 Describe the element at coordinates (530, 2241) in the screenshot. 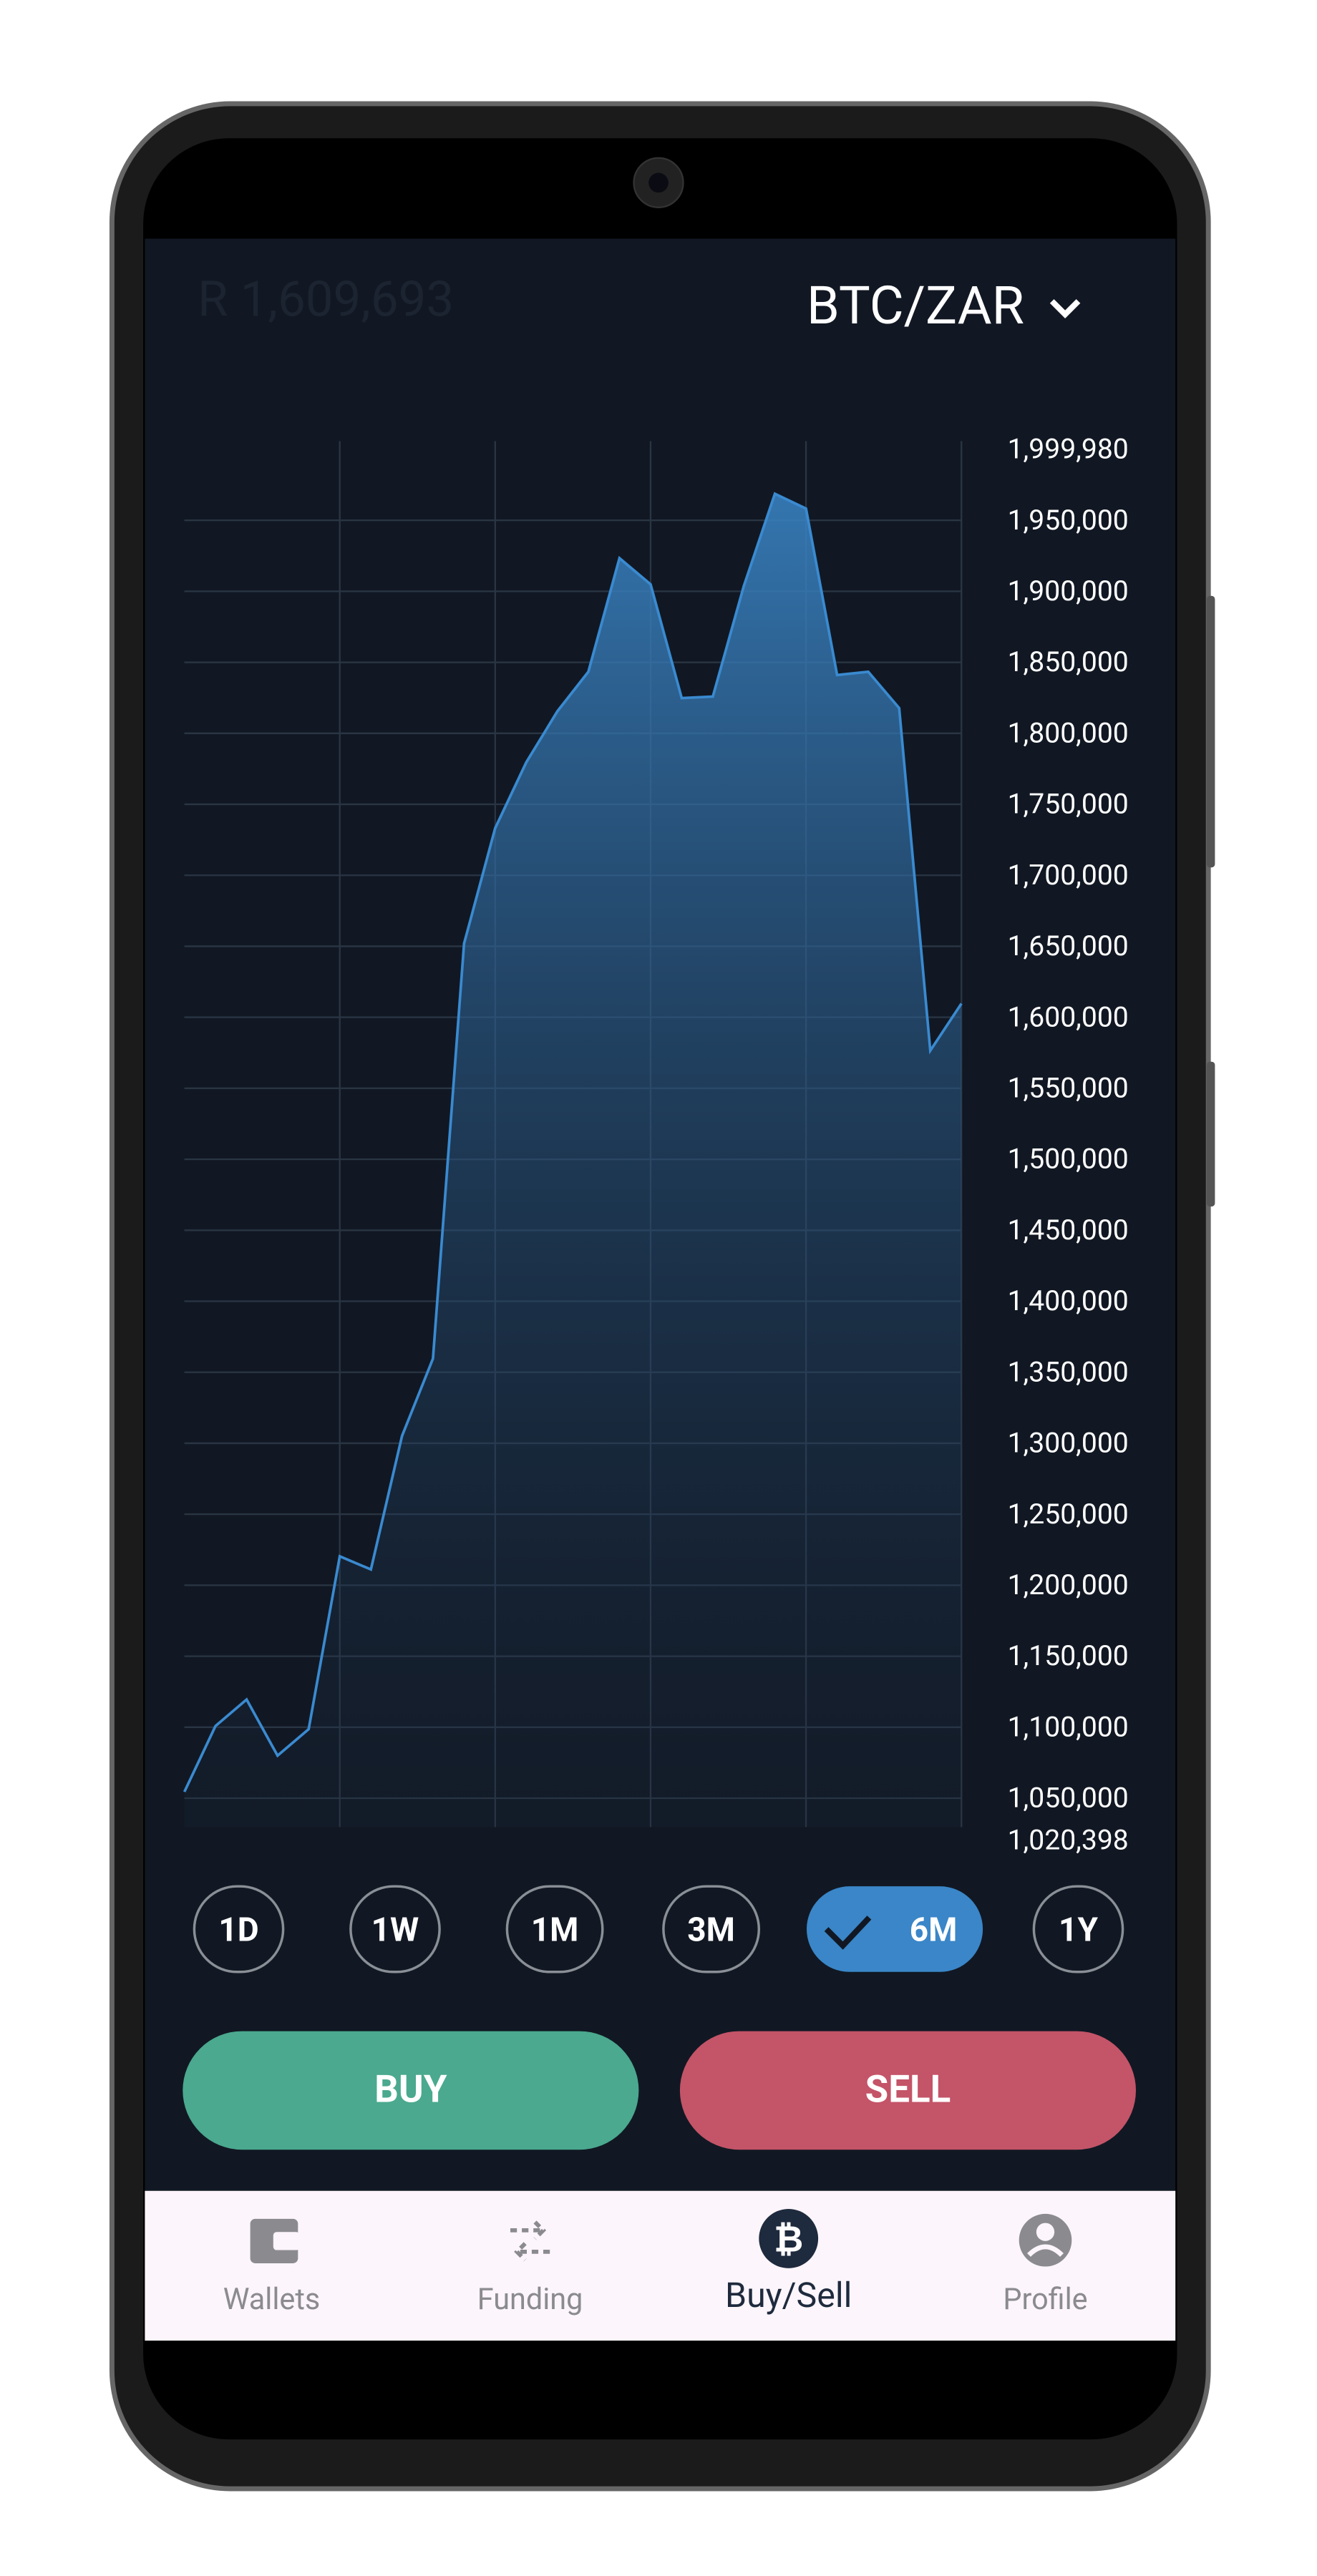

I see `funding-icon` at that location.